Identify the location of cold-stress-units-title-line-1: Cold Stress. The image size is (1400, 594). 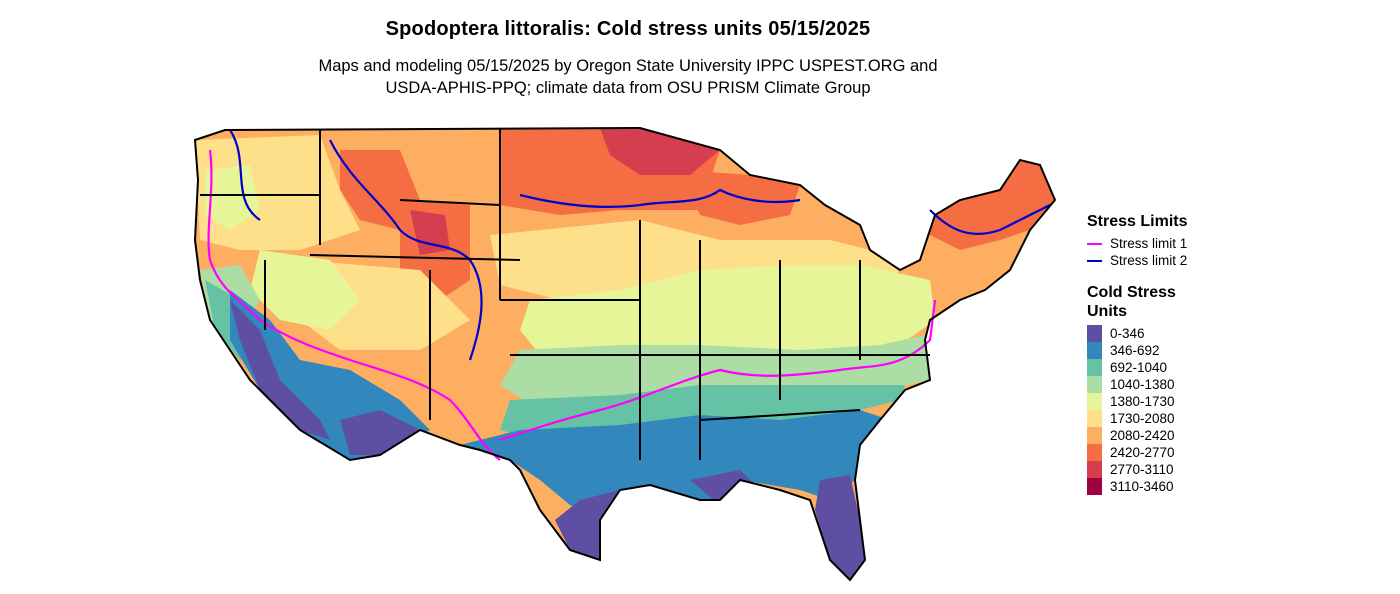
(1131, 292).